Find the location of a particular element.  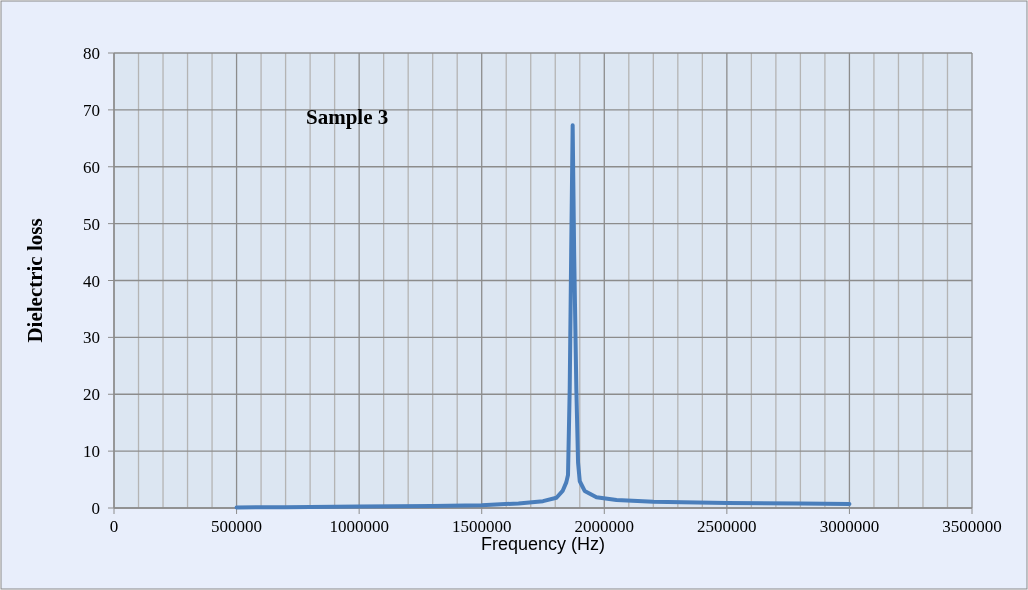

x-tick-label: 2000000 is located at coordinates (604, 526).